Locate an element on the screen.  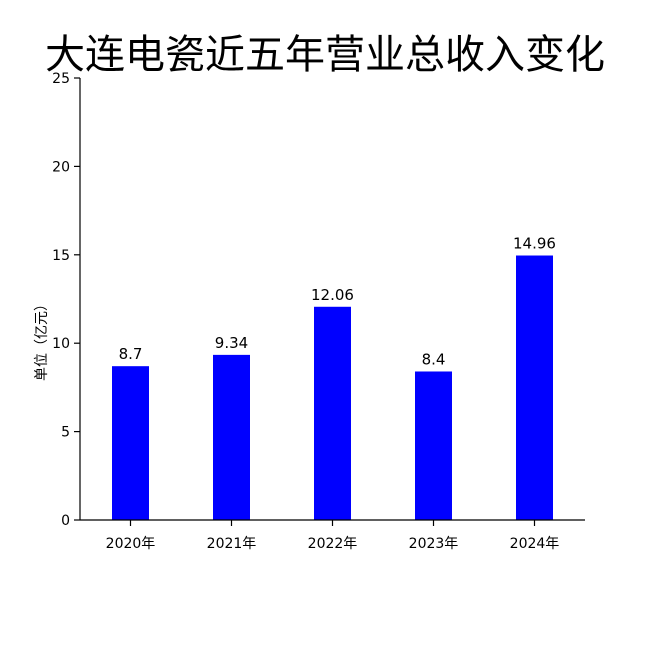
y-ticks-group: 0 5 10 15 20 25 is located at coordinates (66, 300).